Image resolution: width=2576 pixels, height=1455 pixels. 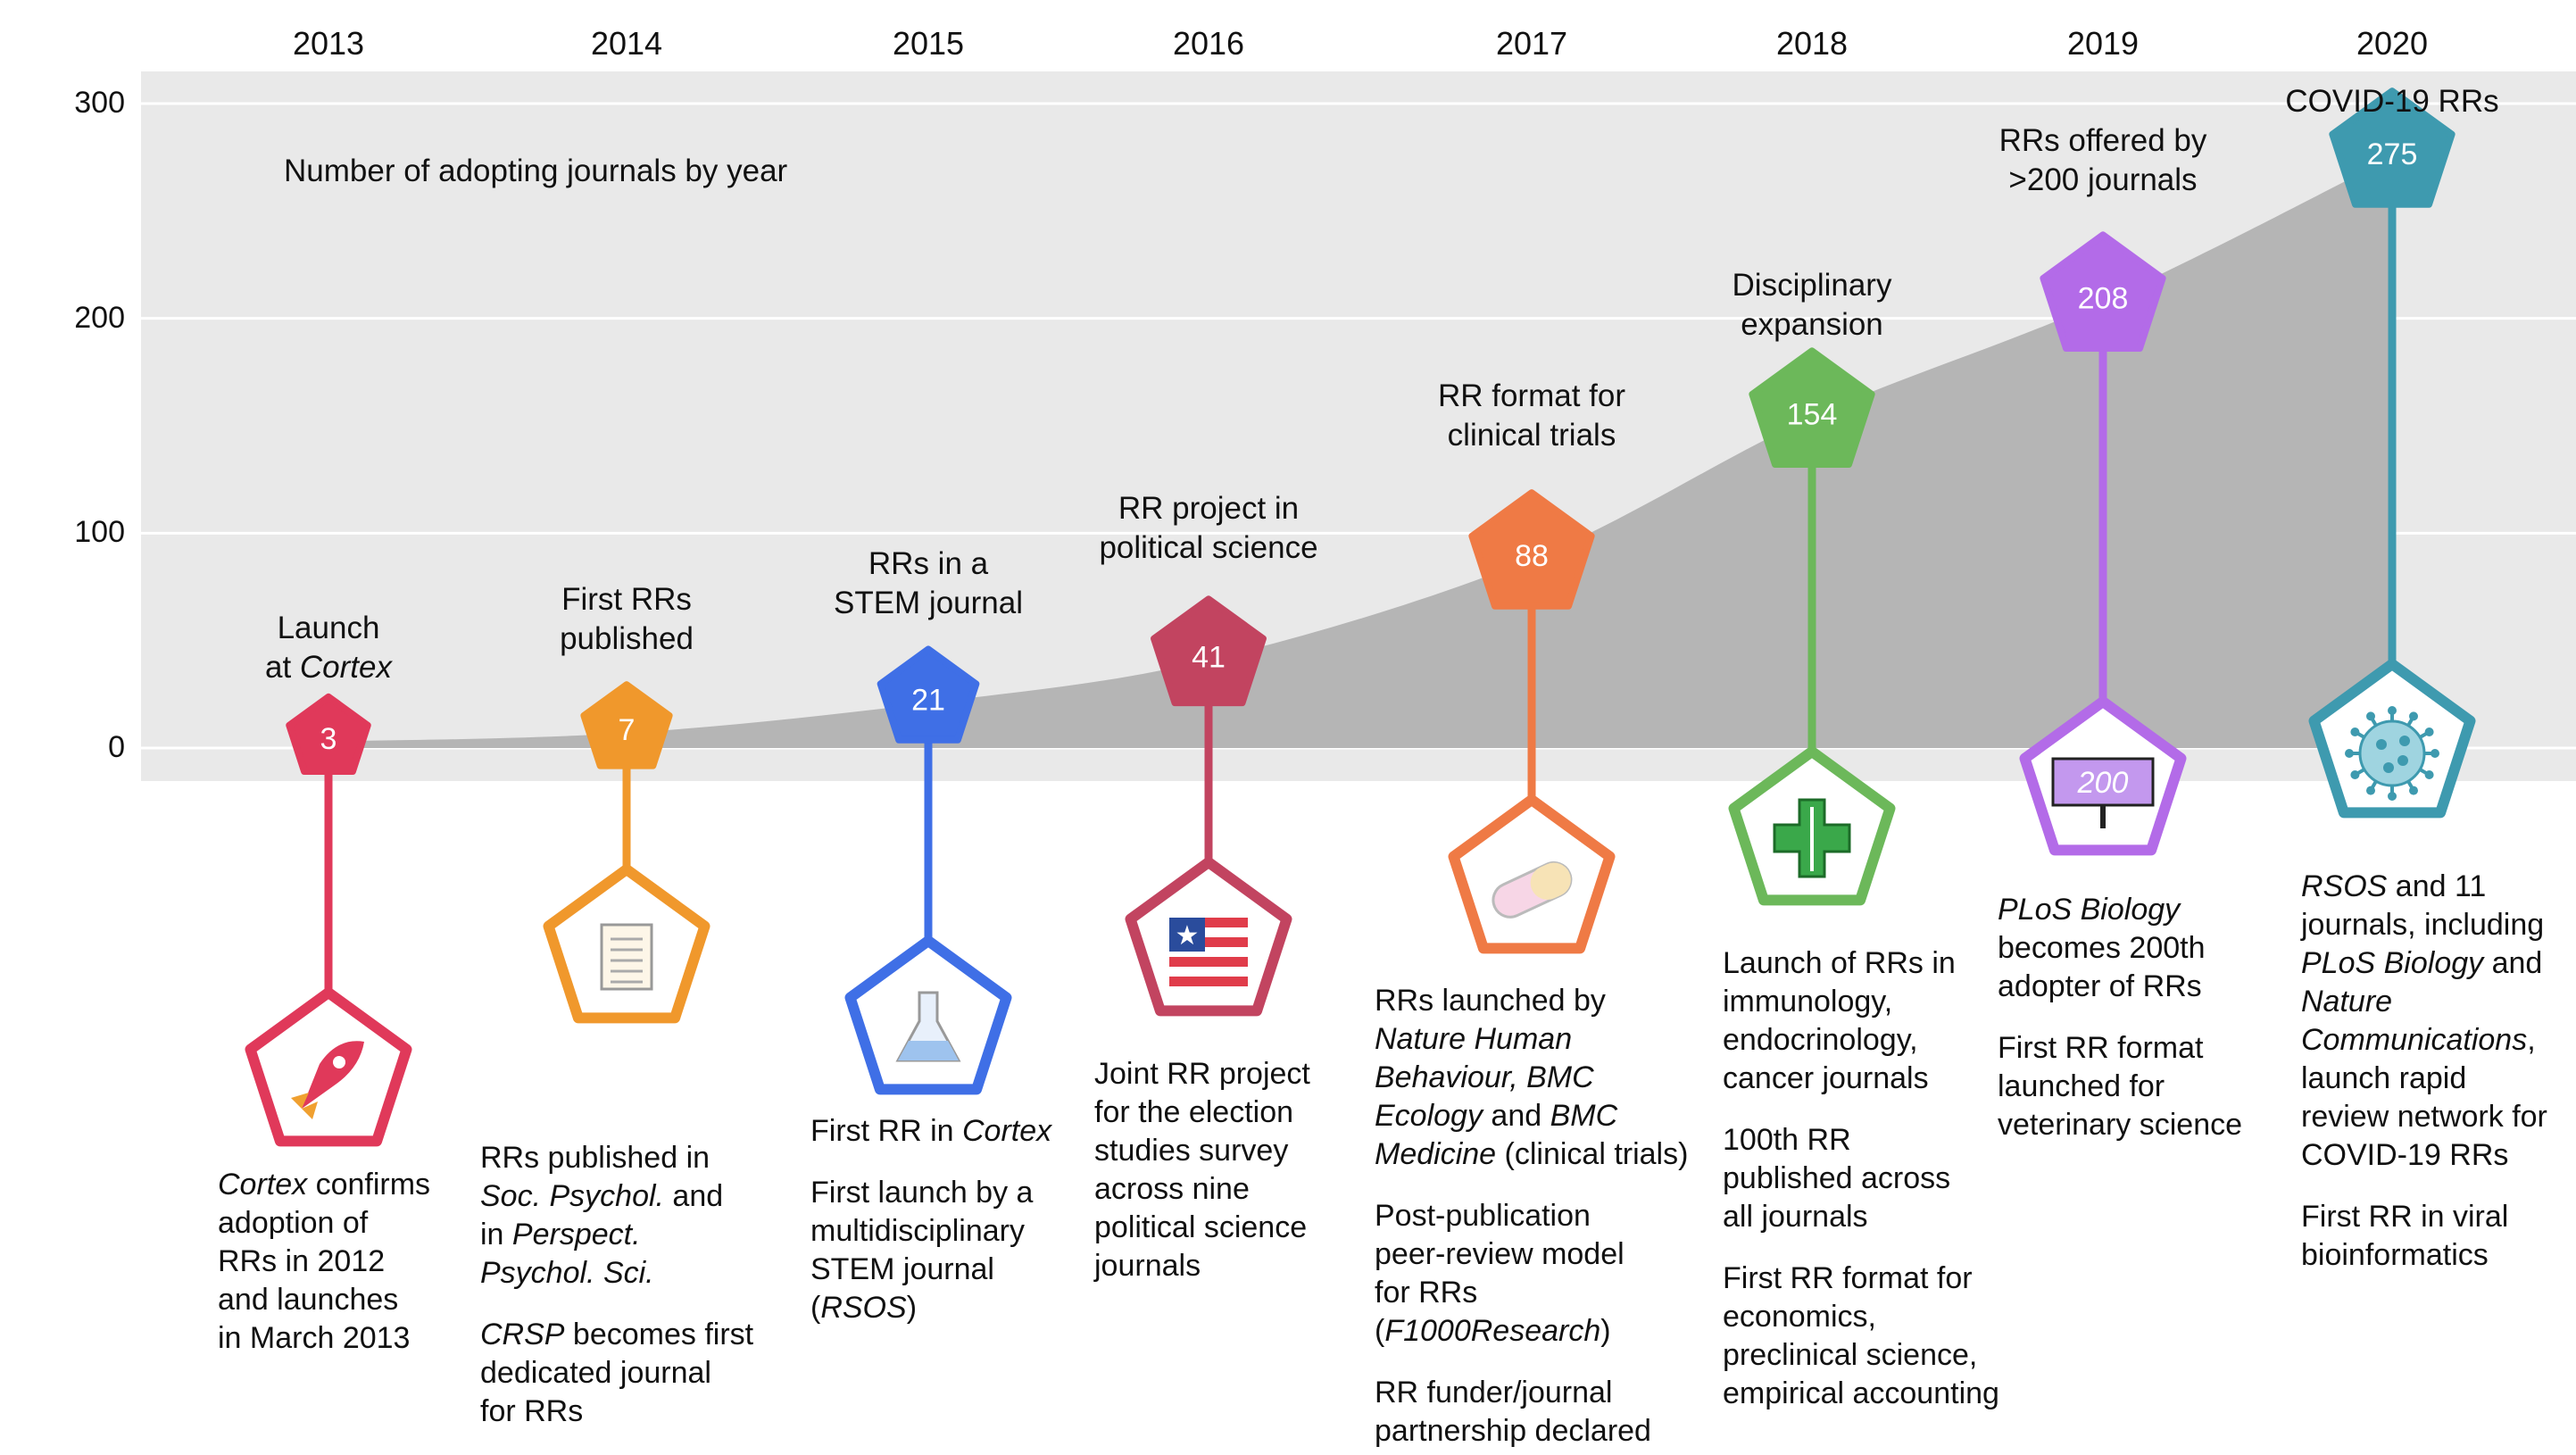 What do you see at coordinates (1812, 305) in the screenshot?
I see `milestone-caption: Disciplinary expansion` at bounding box center [1812, 305].